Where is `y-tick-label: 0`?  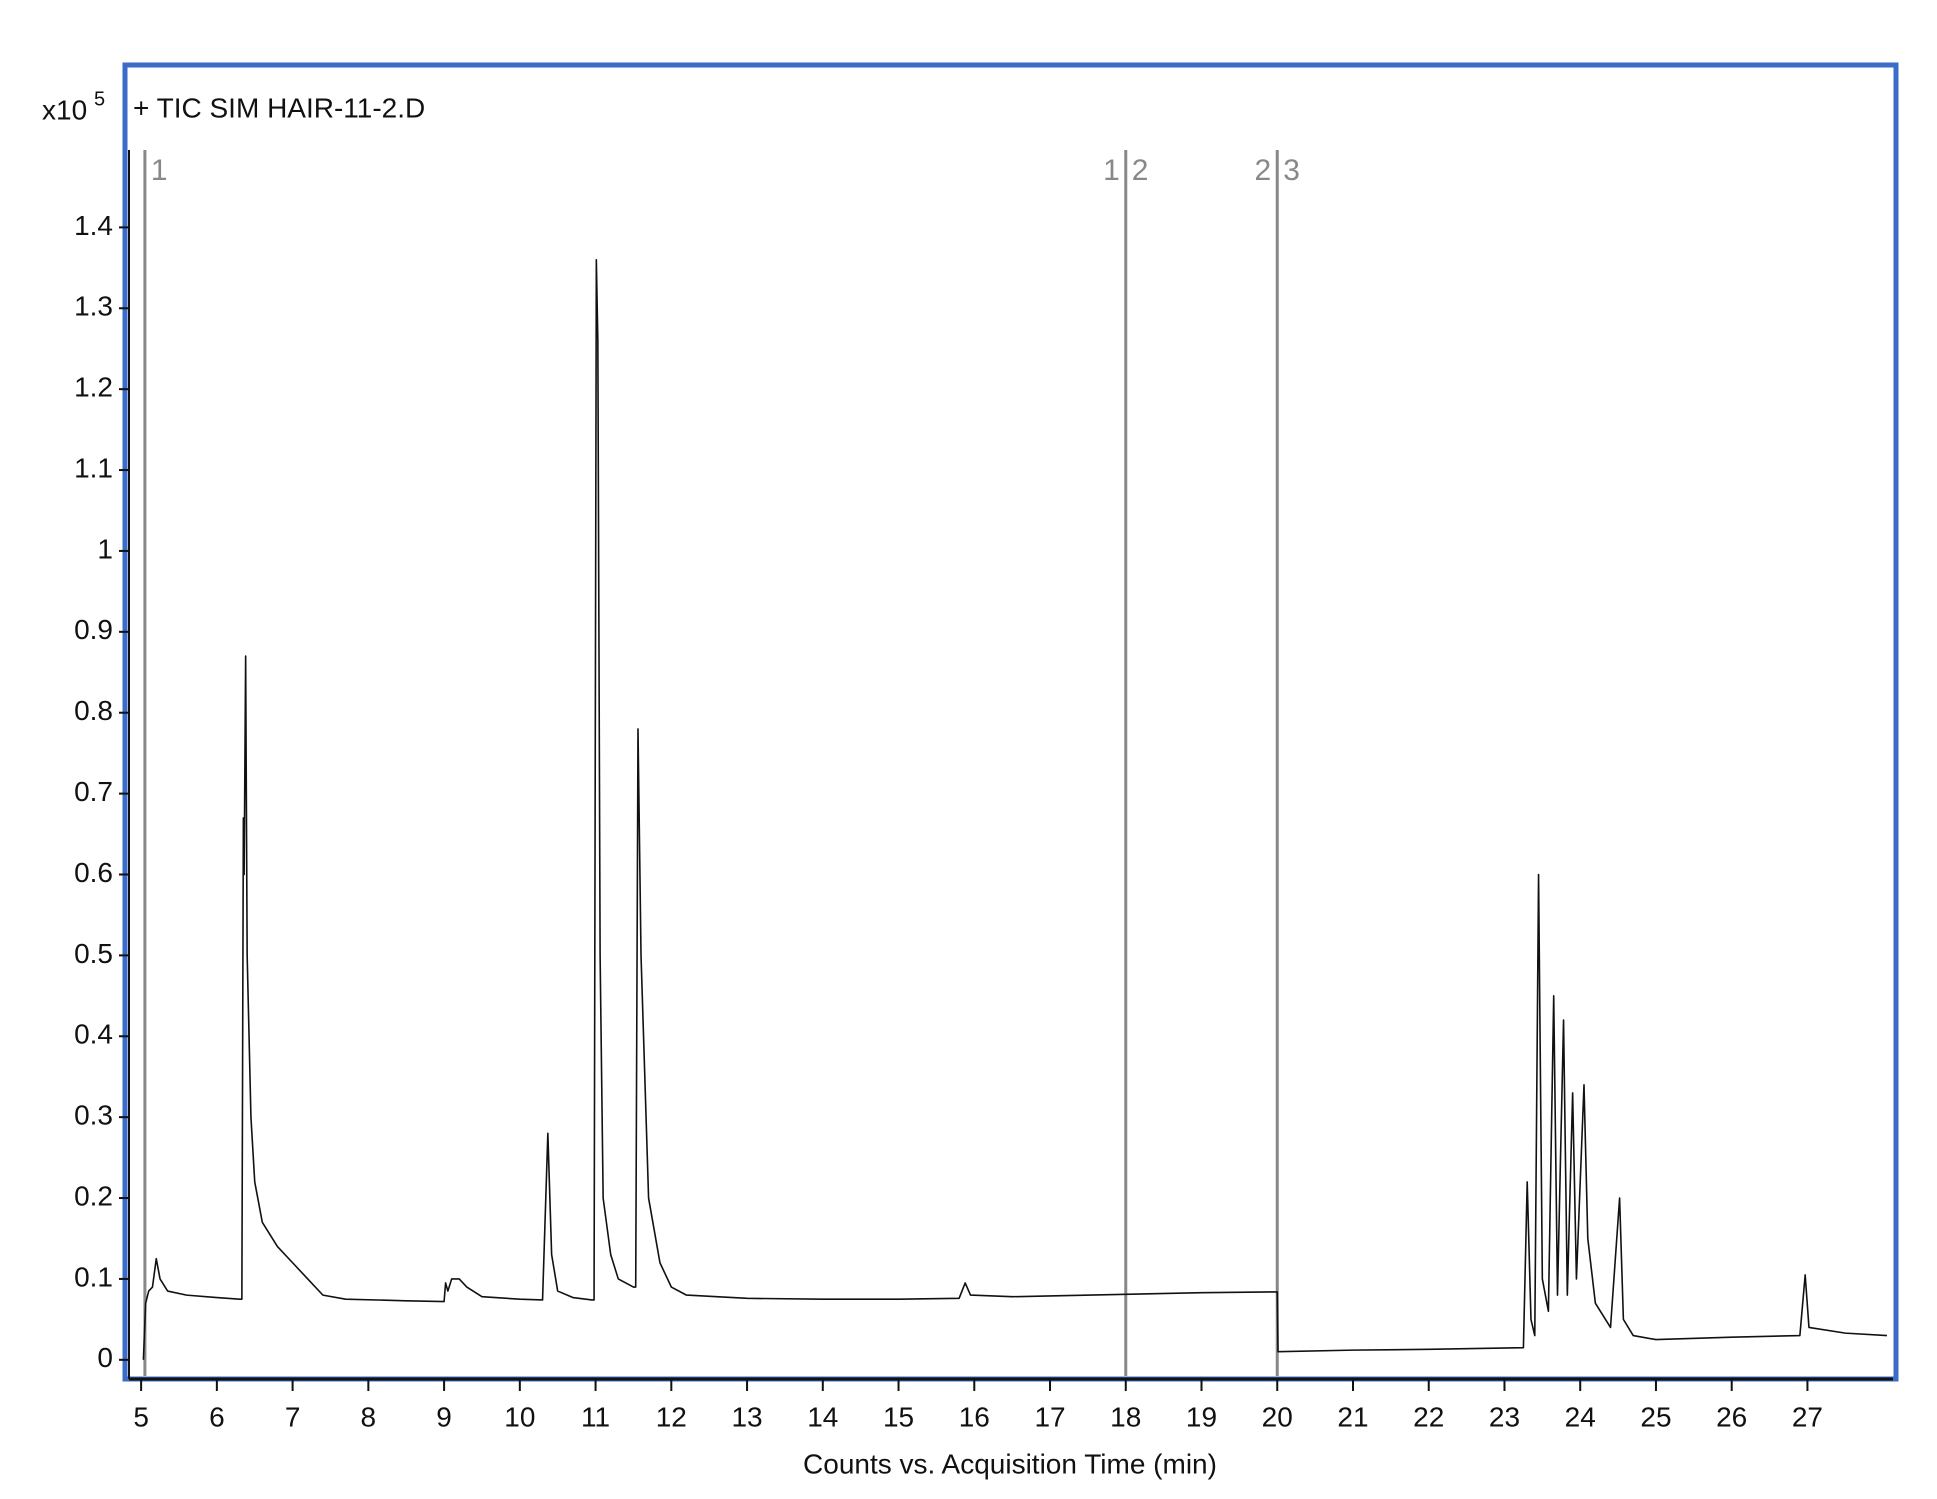 y-tick-label: 0 is located at coordinates (105, 1357).